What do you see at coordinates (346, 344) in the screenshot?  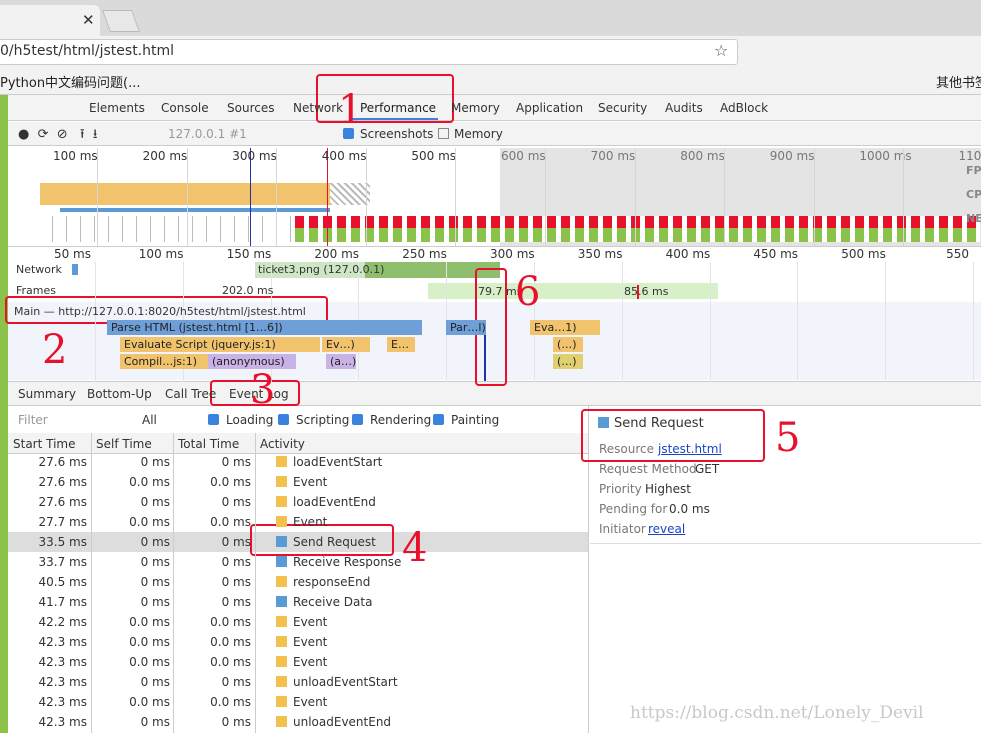 I see `flame-block: Ev…)` at bounding box center [346, 344].